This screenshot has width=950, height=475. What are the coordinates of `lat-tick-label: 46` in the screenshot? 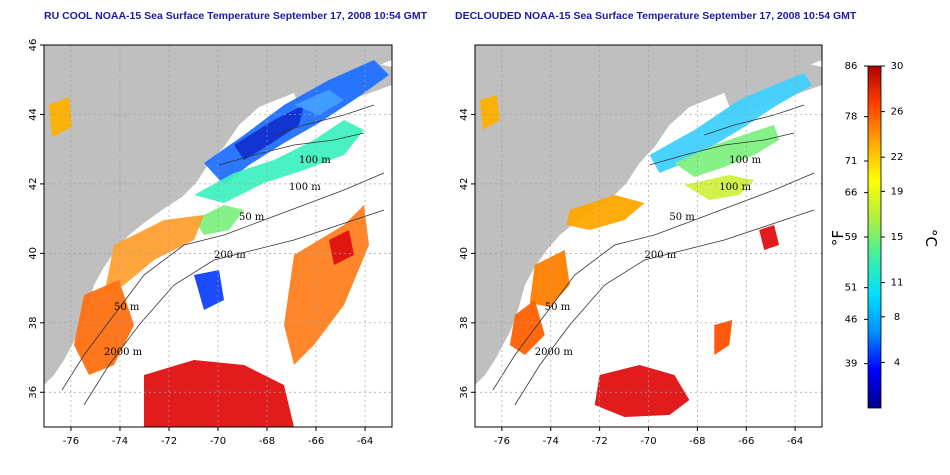 It's located at (33, 45).